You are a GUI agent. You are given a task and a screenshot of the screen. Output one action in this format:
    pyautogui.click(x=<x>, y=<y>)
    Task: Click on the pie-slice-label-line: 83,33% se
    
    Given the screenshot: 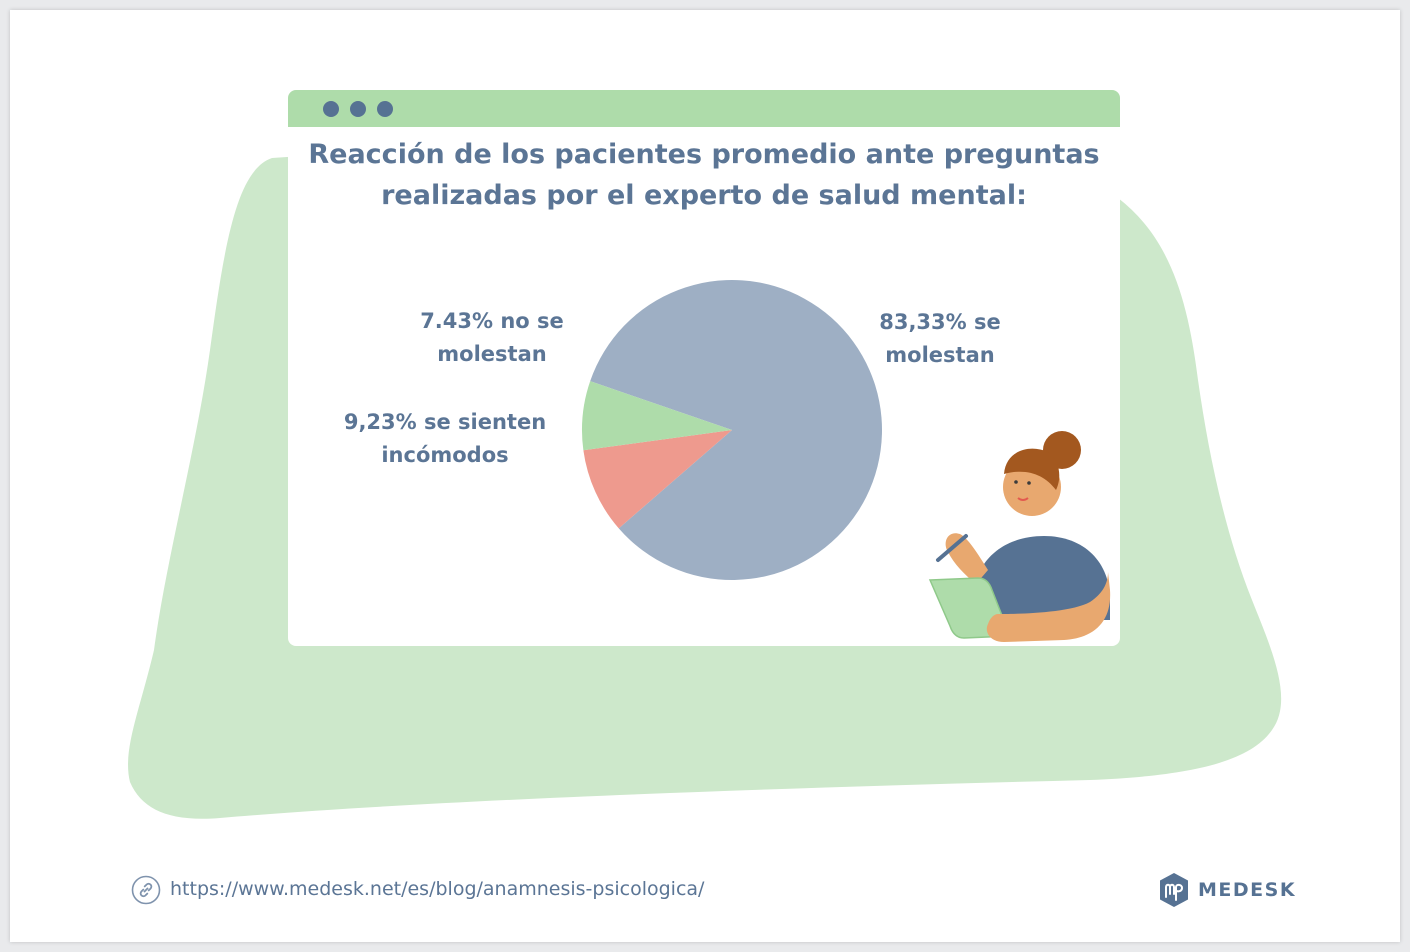 What is the action you would take?
    pyautogui.click(x=940, y=322)
    